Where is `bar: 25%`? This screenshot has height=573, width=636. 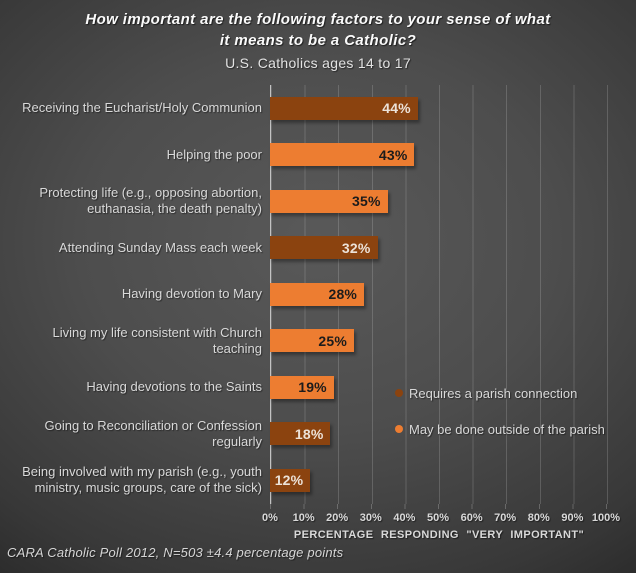 bar: 25% is located at coordinates (312, 341).